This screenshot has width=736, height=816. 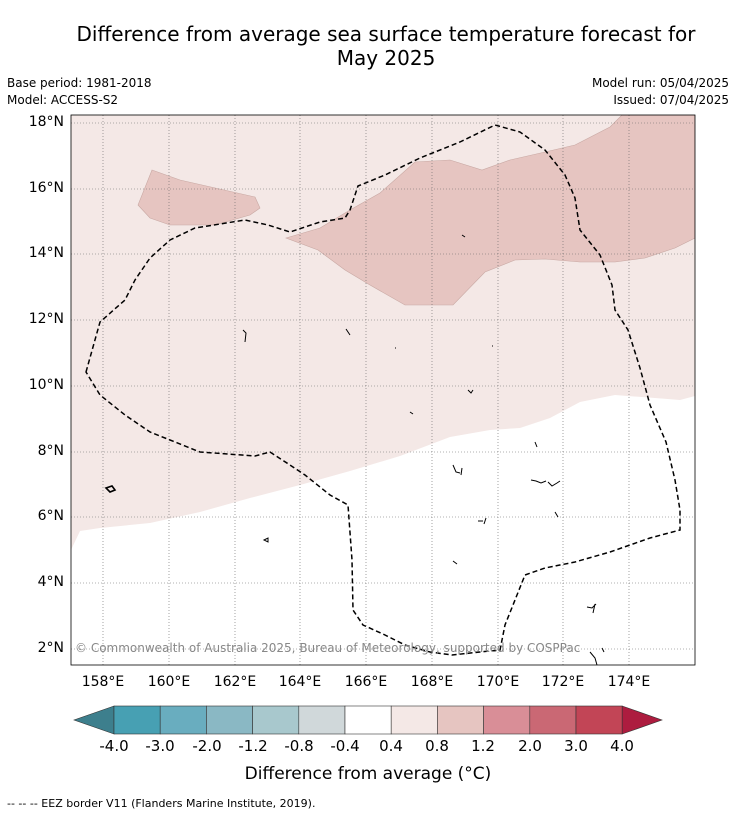 What do you see at coordinates (63, 100) in the screenshot?
I see `model-name: Model: ACCESS-S2` at bounding box center [63, 100].